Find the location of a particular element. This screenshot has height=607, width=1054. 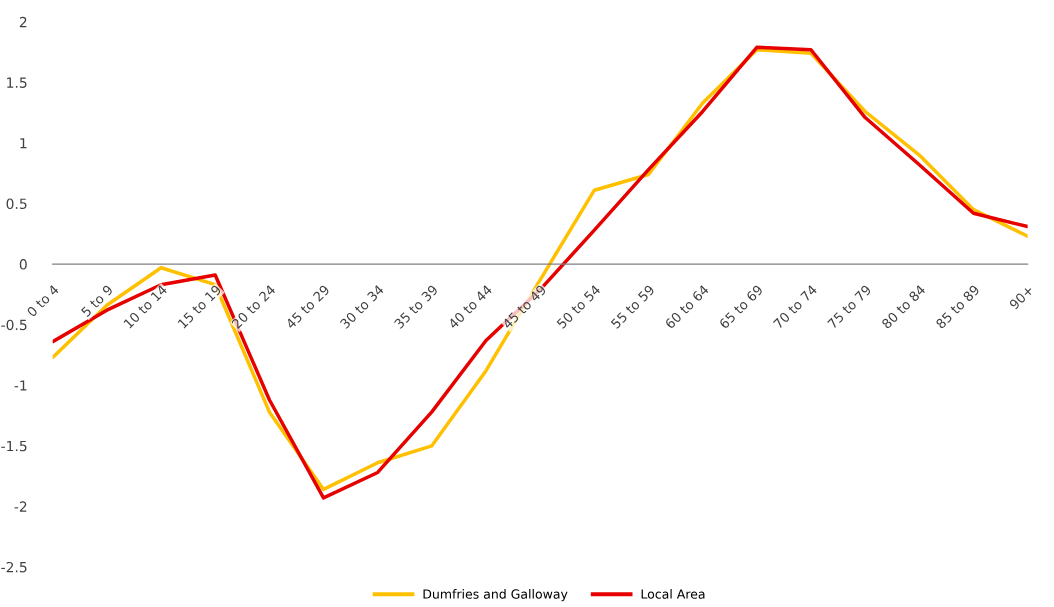

x-tick-label: 30 to 34 is located at coordinates (362, 307).